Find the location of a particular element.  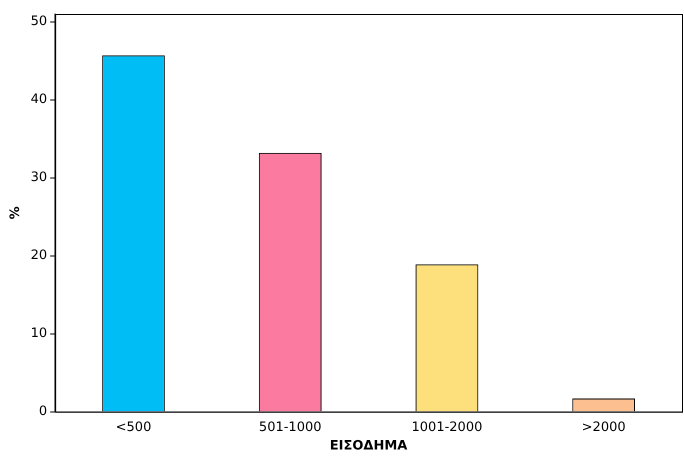

y-tick-label: 20 is located at coordinates (39, 256).